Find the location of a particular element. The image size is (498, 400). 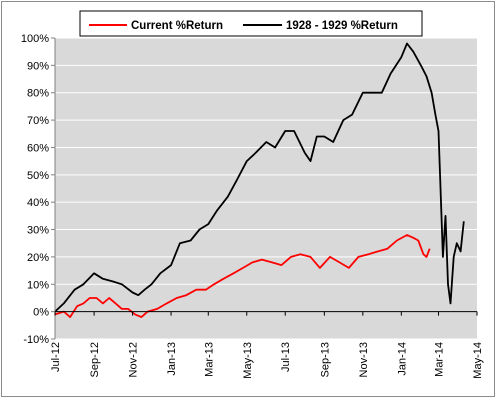

y-tick-label: 50% is located at coordinates (38, 176).